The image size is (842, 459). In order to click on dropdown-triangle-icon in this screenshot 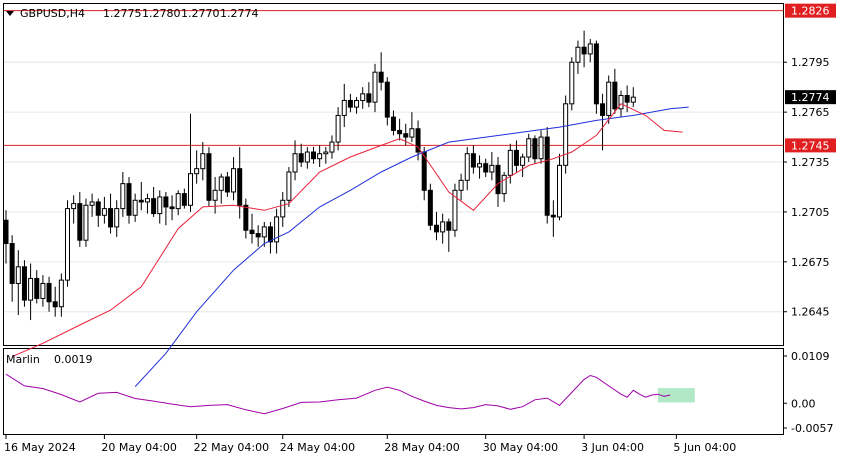, I will do `click(10, 13)`.